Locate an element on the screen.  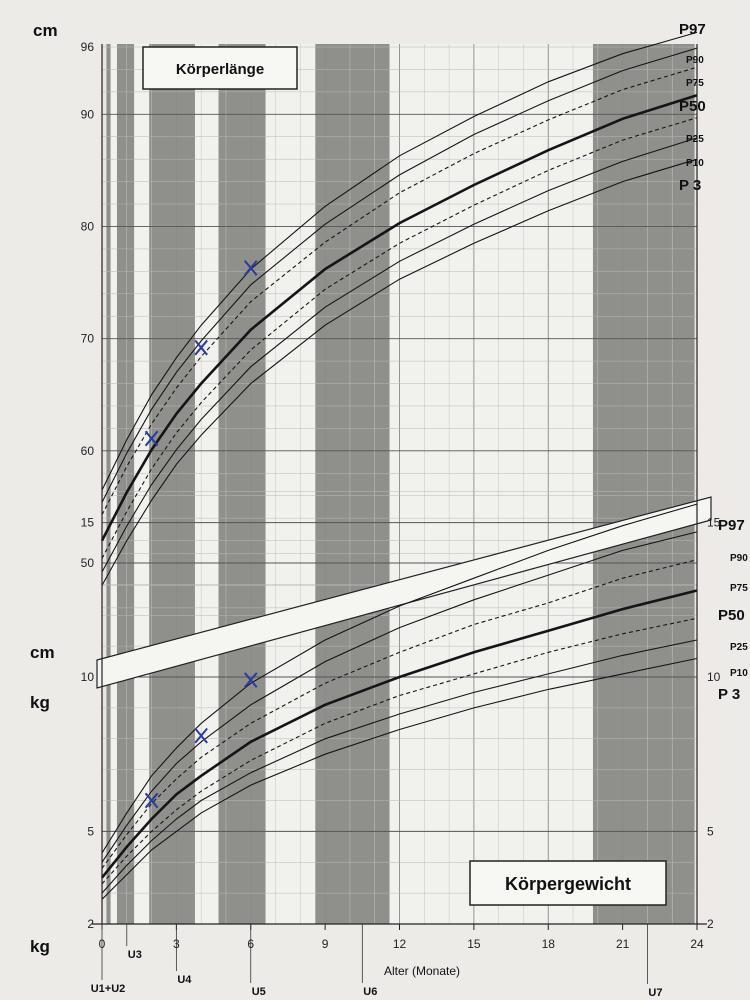
weight-label-p25: P25 is located at coordinates (739, 647).